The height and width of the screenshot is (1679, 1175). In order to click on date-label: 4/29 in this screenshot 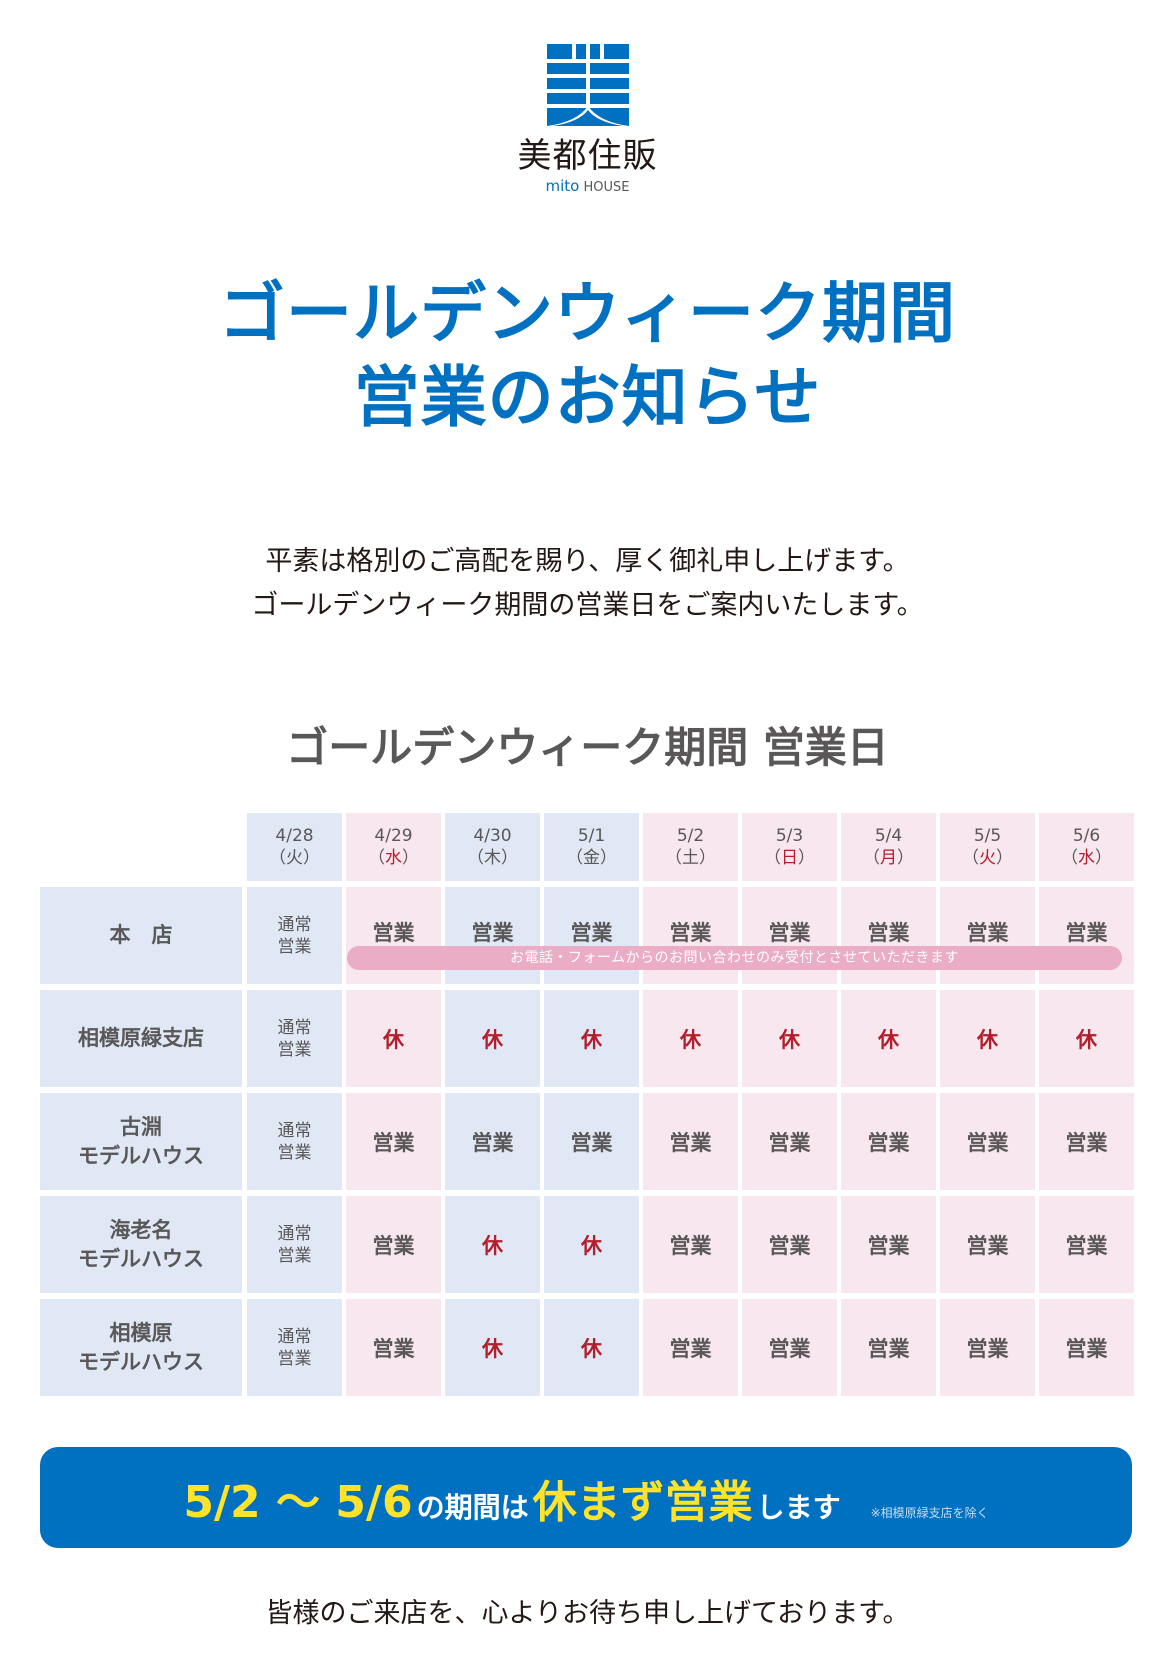, I will do `click(393, 836)`.